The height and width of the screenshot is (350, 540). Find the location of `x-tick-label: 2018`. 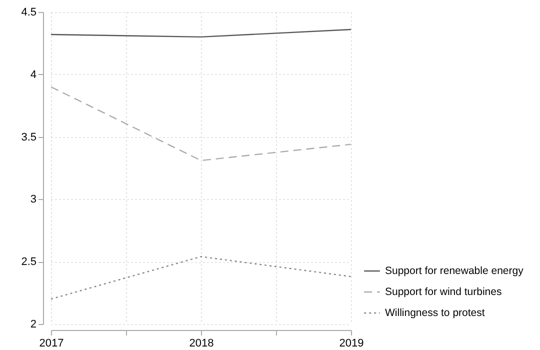

x-tick-label: 2018 is located at coordinates (201, 344).